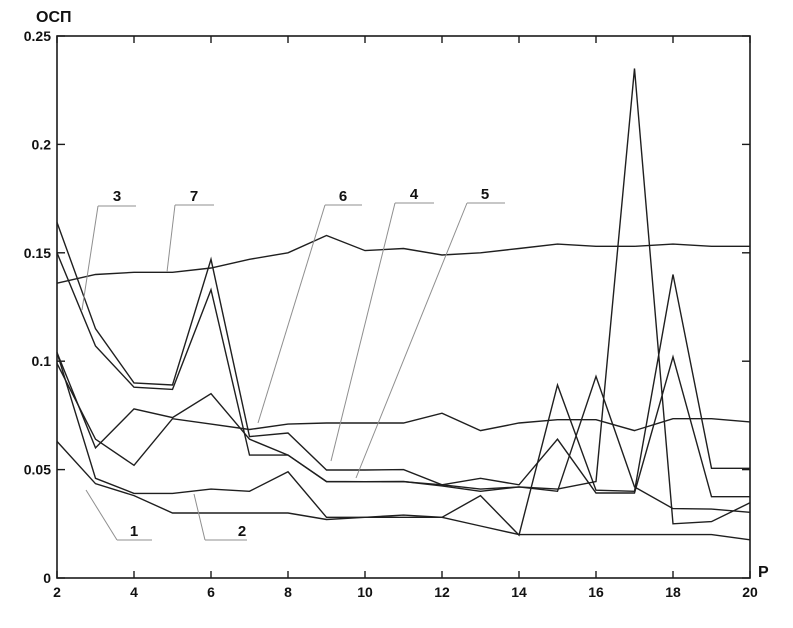 The width and height of the screenshot is (793, 628). I want to click on y-axis-title: ОСП, so click(54, 17).